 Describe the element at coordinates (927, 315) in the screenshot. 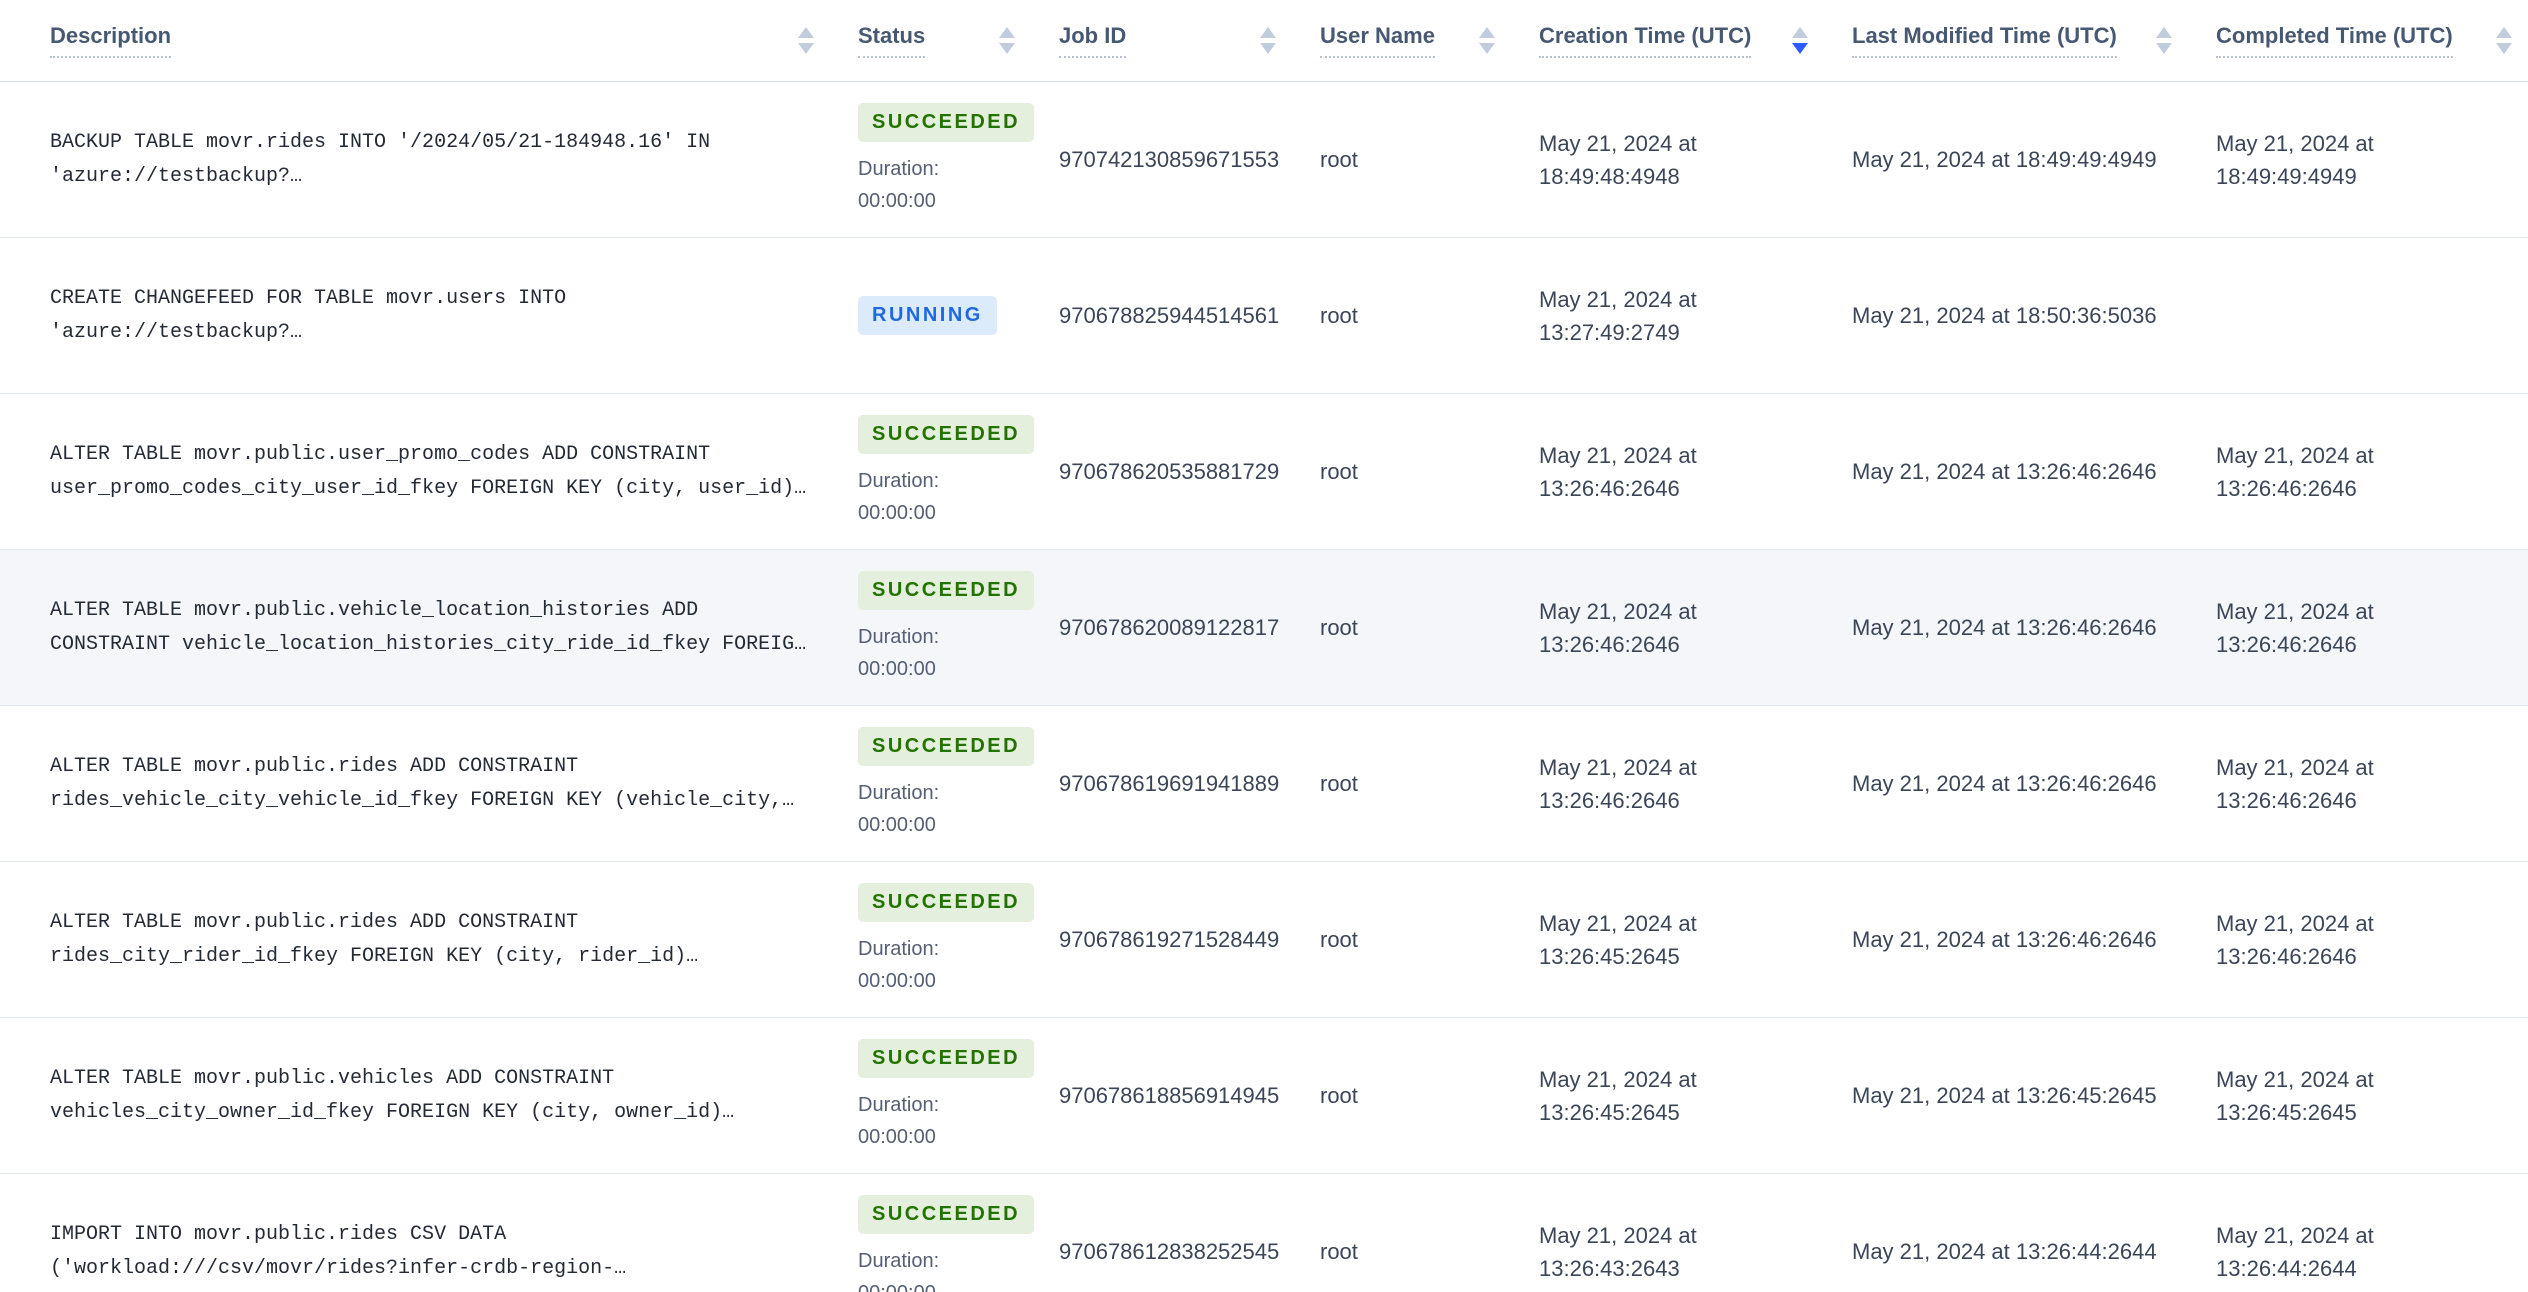

I see `status-badge: RUNNING` at that location.